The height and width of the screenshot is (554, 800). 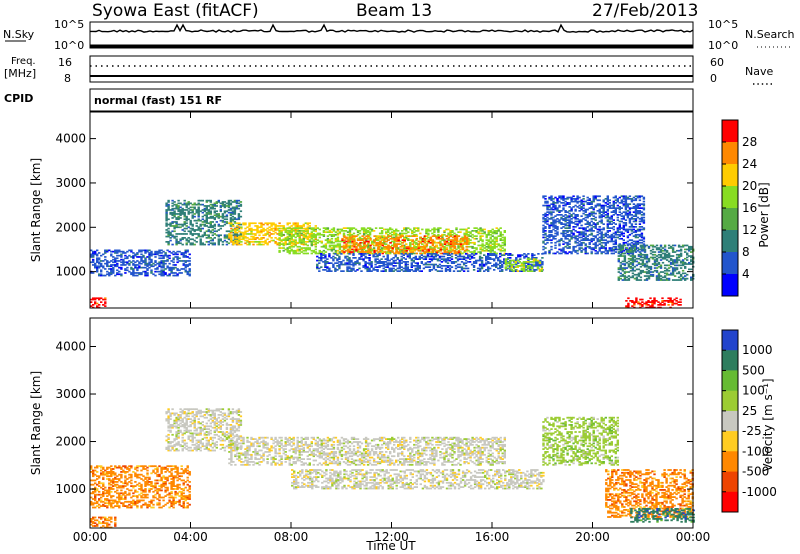 I want to click on nsky-bottom-tick: 10^0, so click(x=69, y=45).